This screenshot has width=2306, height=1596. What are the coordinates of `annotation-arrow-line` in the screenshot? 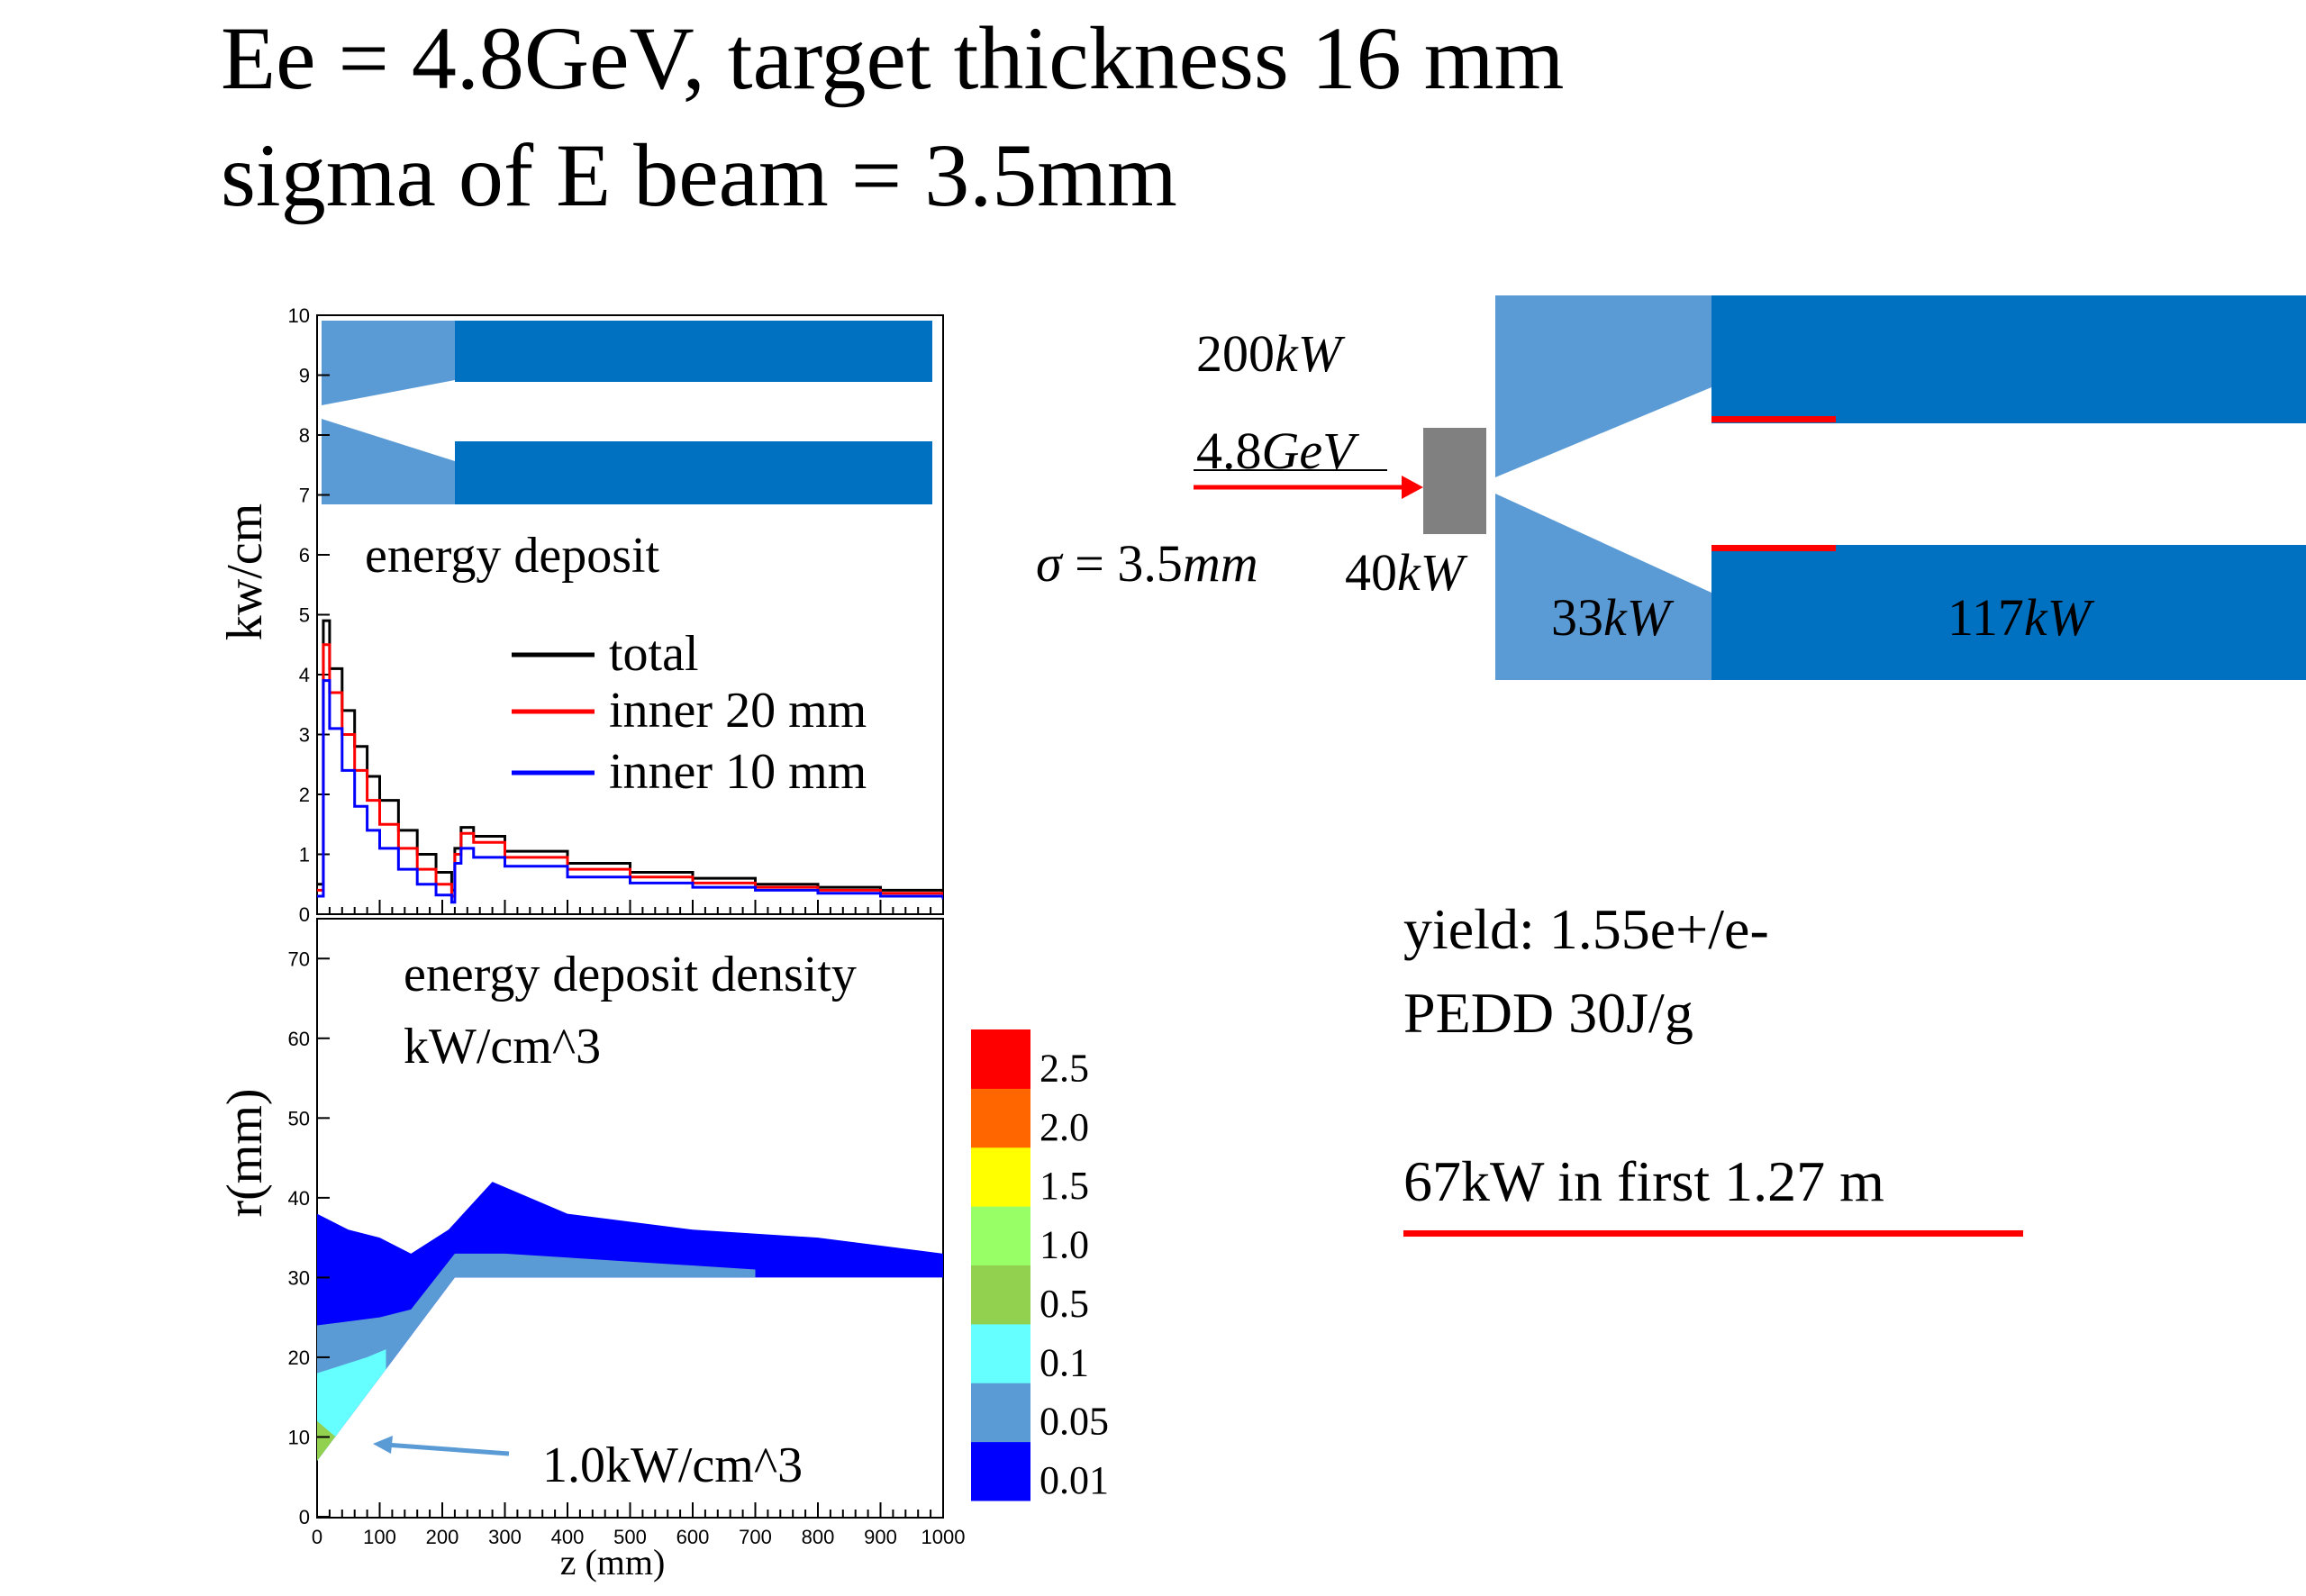 It's located at (447, 1449).